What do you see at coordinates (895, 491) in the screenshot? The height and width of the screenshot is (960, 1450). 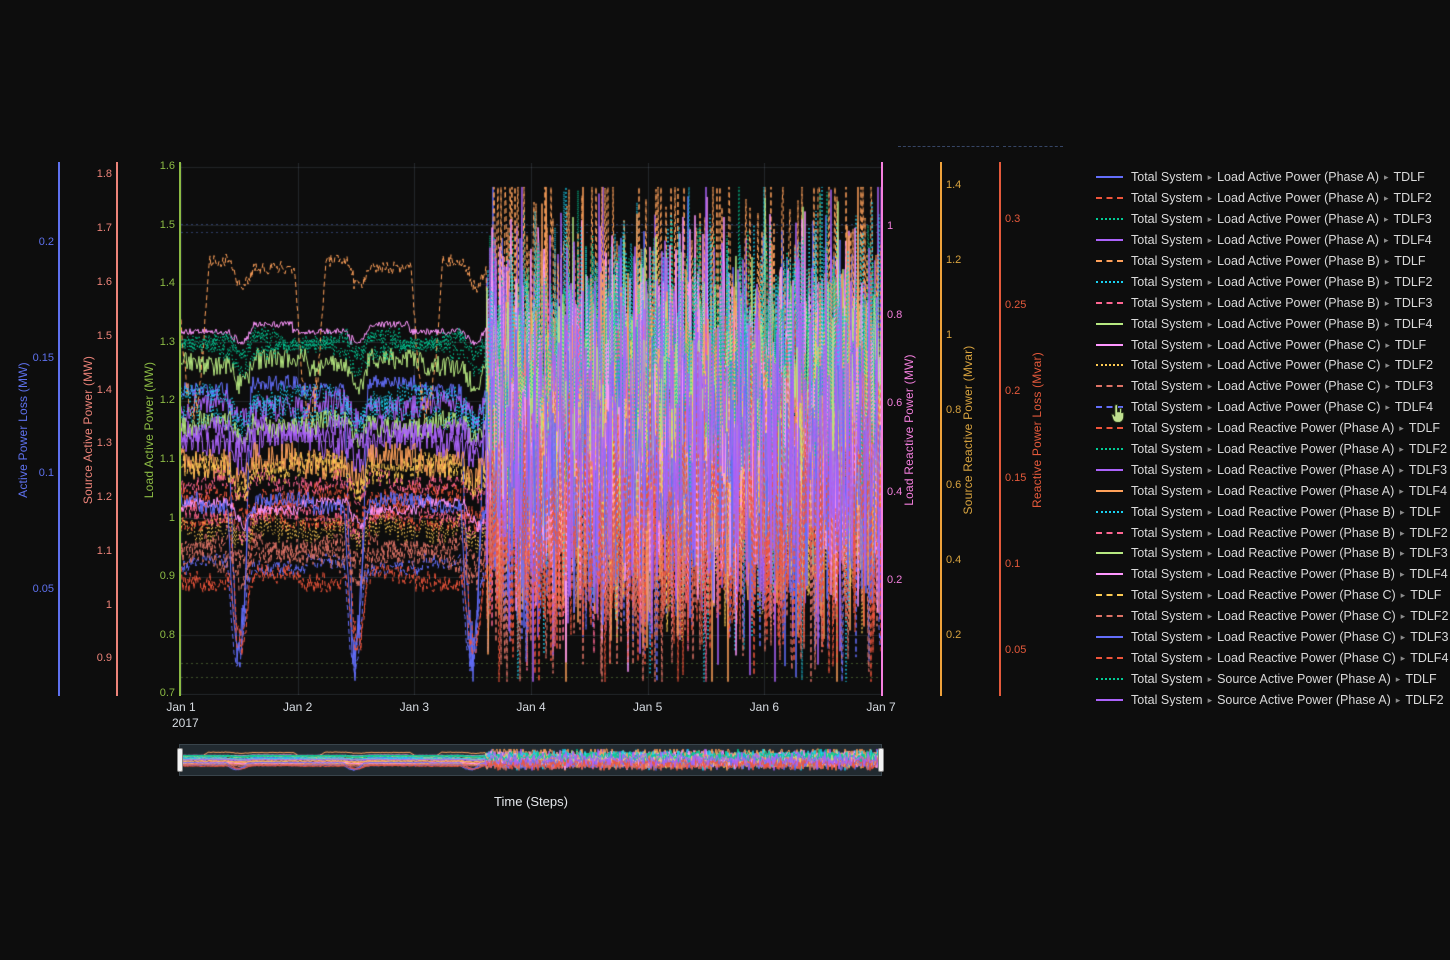 I see `tick-label-load_reactive: 0.4` at bounding box center [895, 491].